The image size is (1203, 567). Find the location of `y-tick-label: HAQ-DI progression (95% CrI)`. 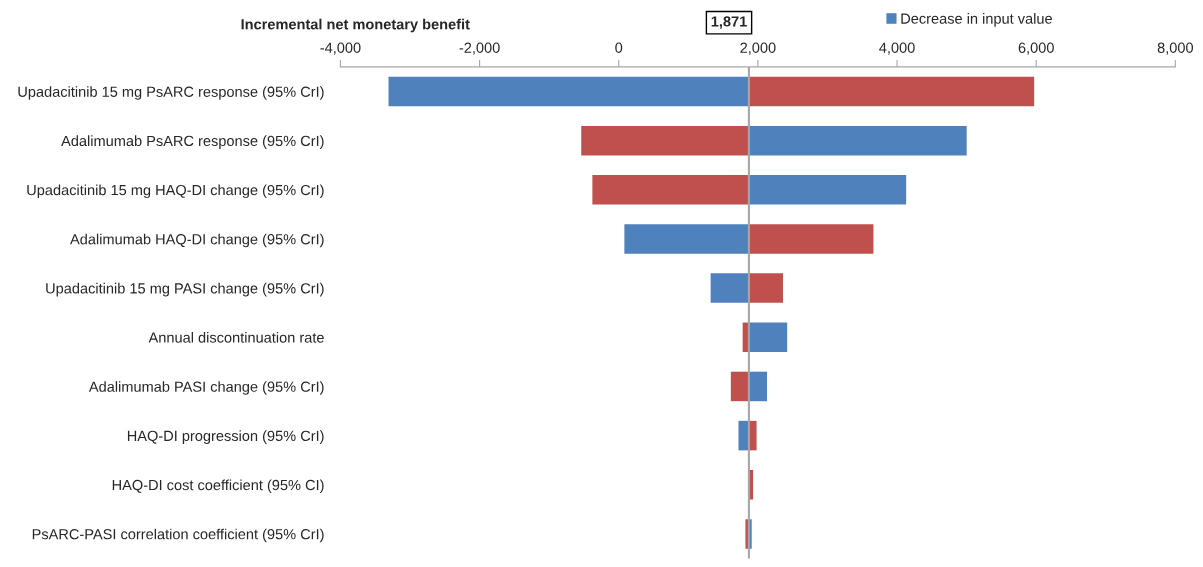

y-tick-label: HAQ-DI progression (95% CrI) is located at coordinates (225, 437).